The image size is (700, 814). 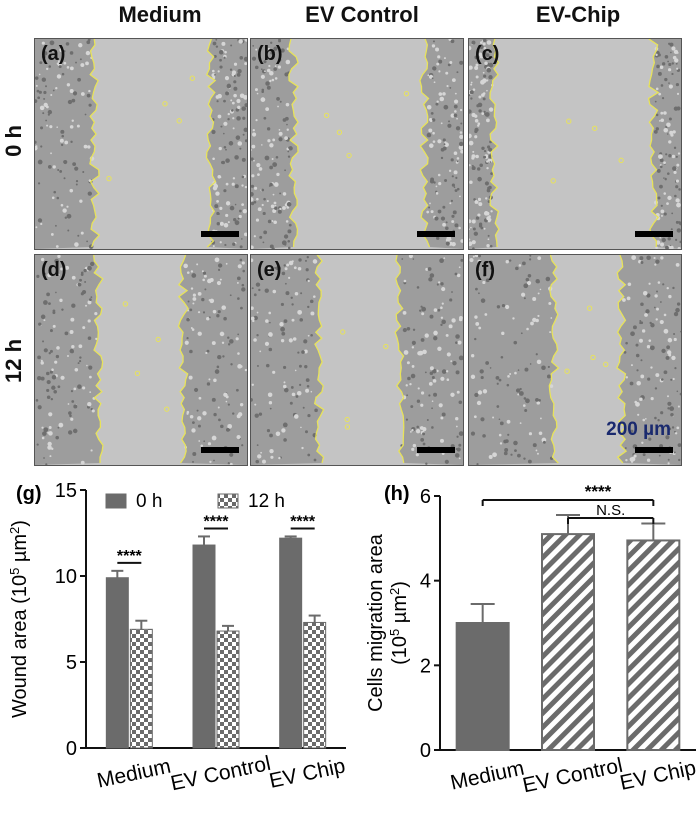 I want to click on column-title-medium: Medium, so click(x=160, y=14).